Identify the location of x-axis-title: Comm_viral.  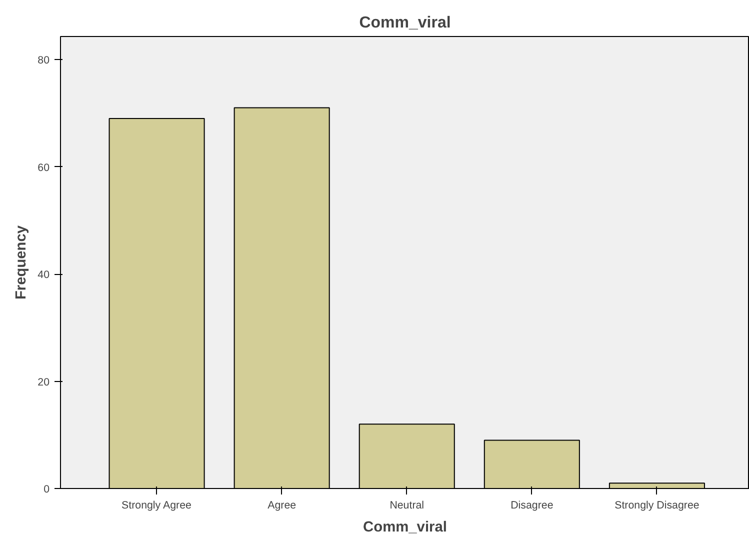
(405, 528).